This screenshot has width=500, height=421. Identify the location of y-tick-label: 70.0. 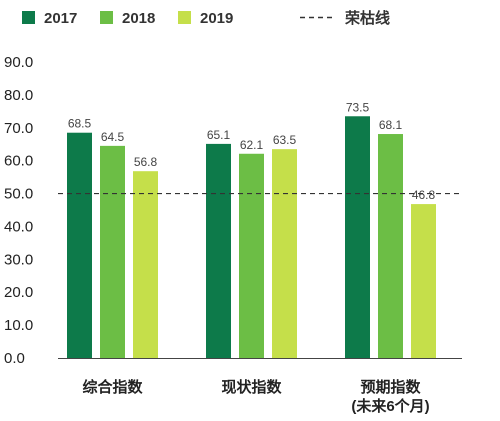
(18, 128).